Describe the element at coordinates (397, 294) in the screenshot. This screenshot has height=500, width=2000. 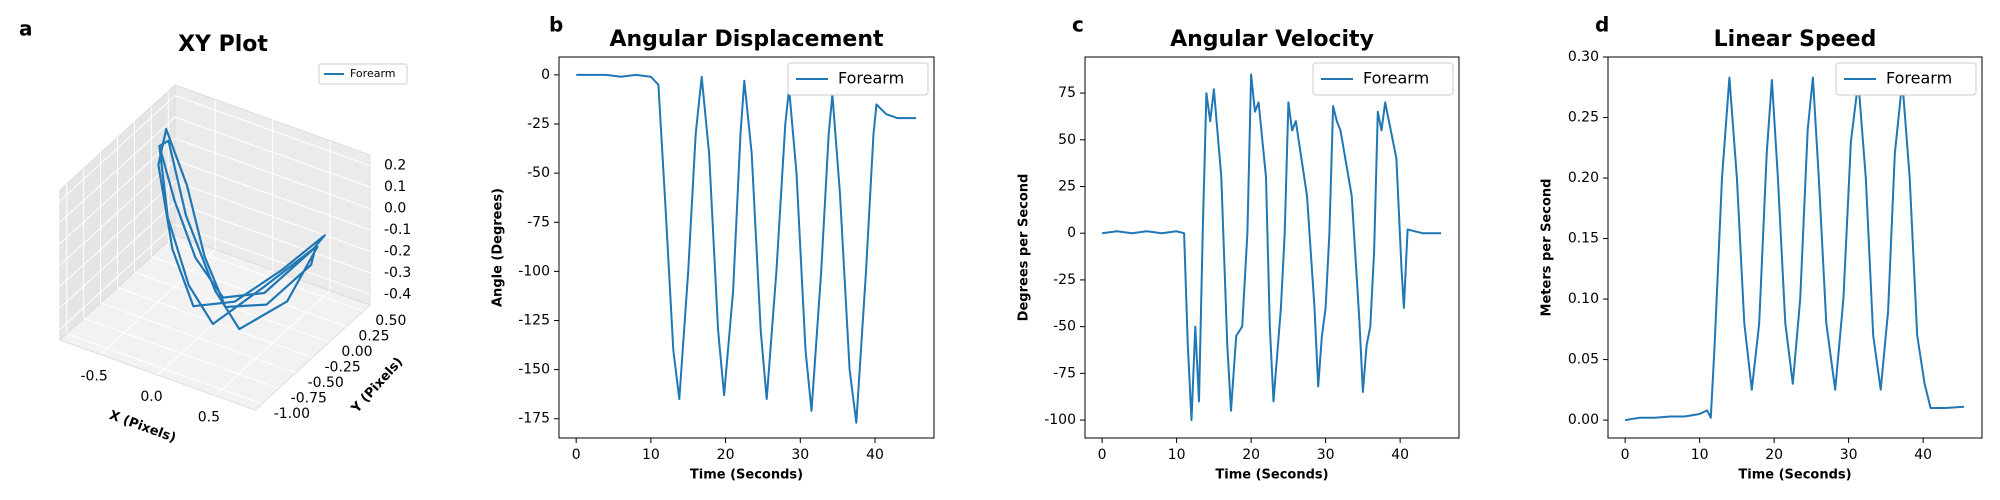
I see `z-tick-label: -0.4` at that location.